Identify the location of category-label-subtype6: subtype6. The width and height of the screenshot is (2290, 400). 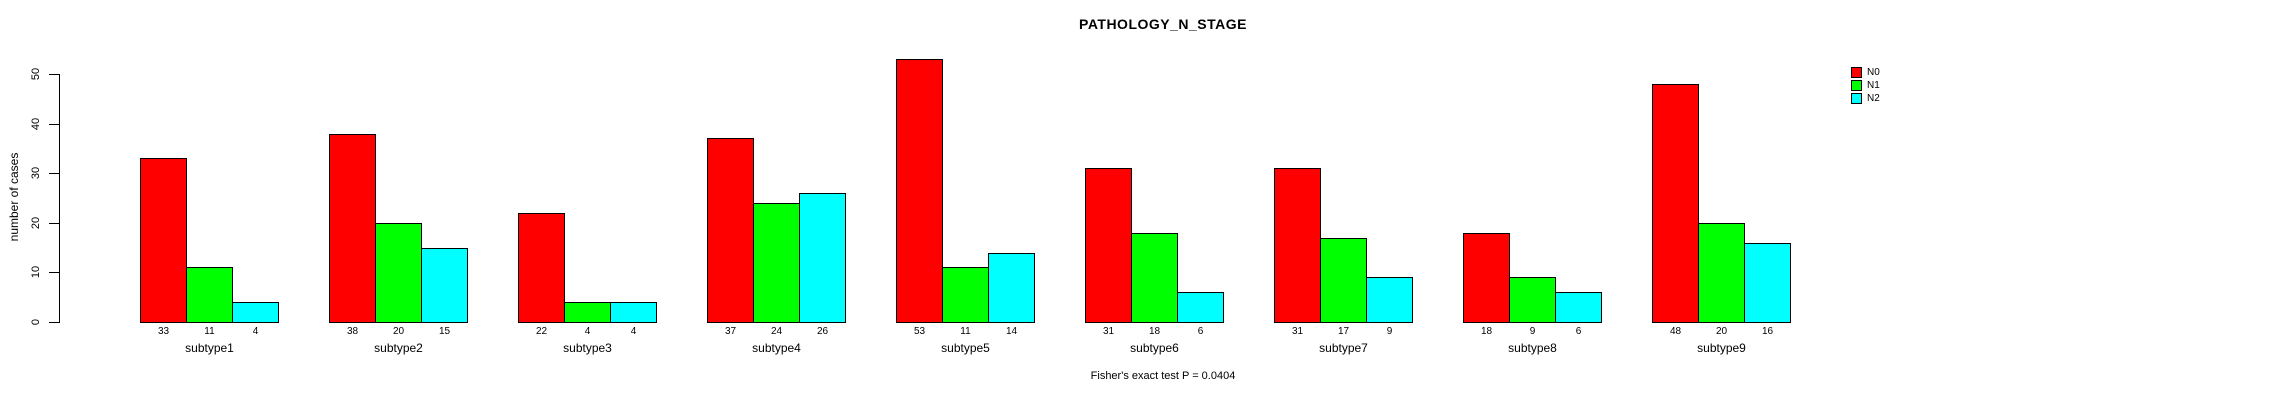
(1154, 348).